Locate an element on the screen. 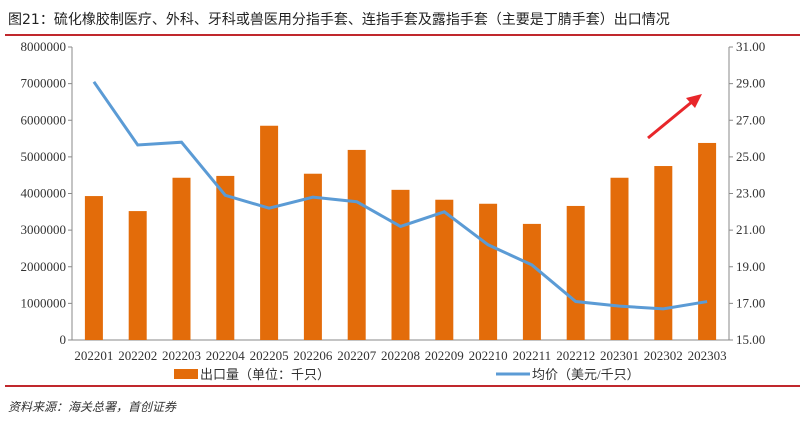  left-tick-label: 5000000 is located at coordinates (44, 156).